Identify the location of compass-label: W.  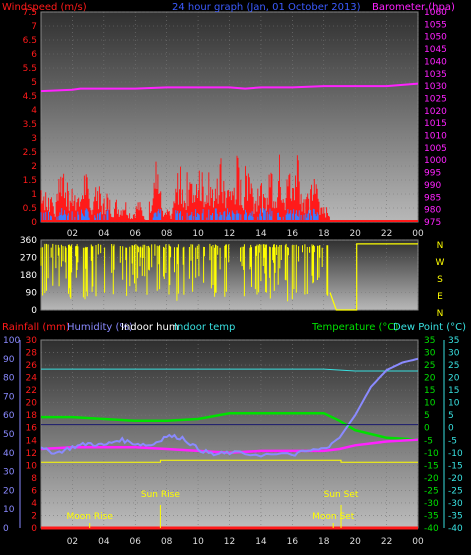
(440, 263).